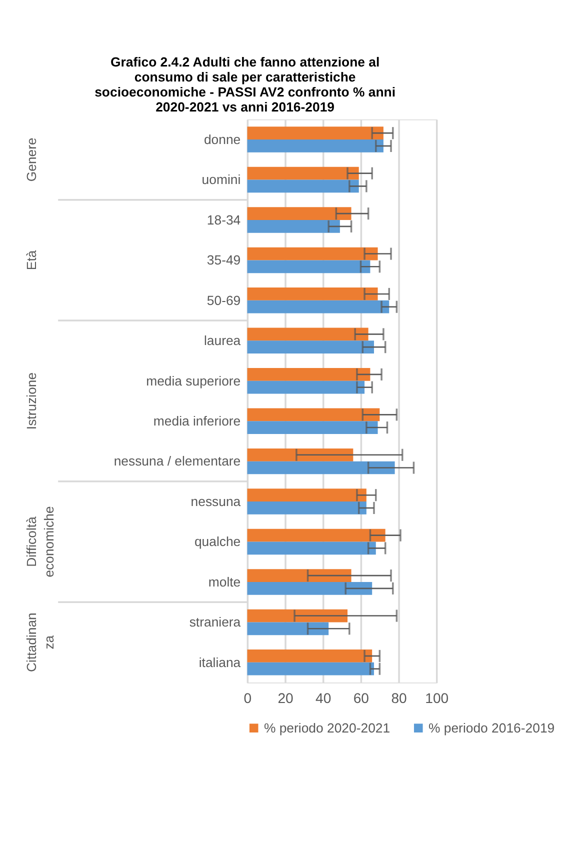 Image resolution: width=564 pixels, height=847 pixels. I want to click on y-tick-label: 18-34, so click(223, 220).